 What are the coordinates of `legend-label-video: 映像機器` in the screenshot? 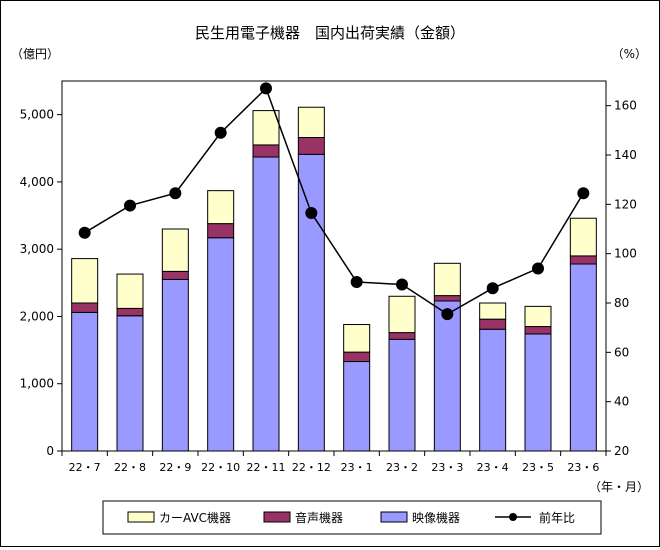 It's located at (436, 517).